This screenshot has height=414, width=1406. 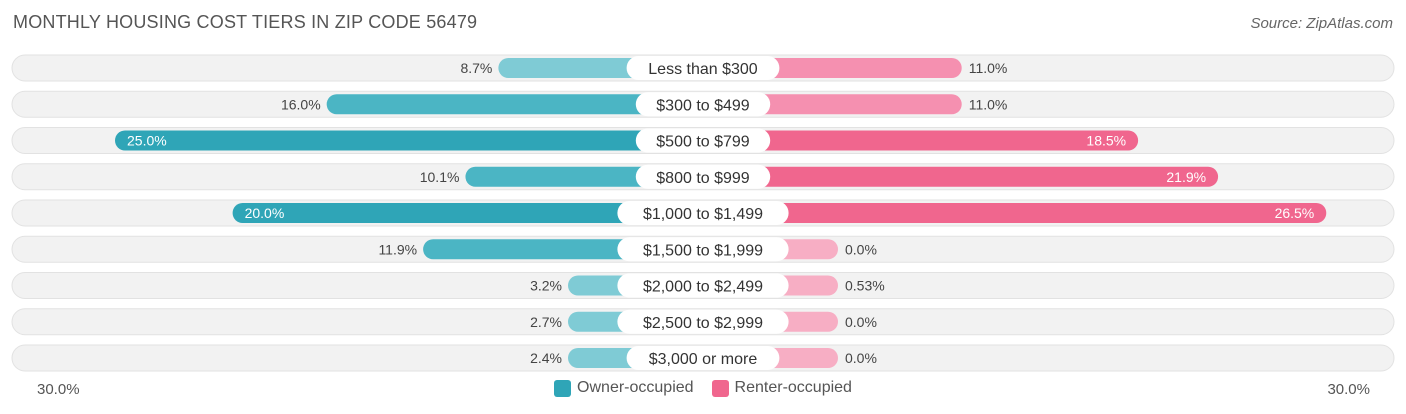 What do you see at coordinates (301, 104) in the screenshot?
I see `owner-value-label: 16.0%` at bounding box center [301, 104].